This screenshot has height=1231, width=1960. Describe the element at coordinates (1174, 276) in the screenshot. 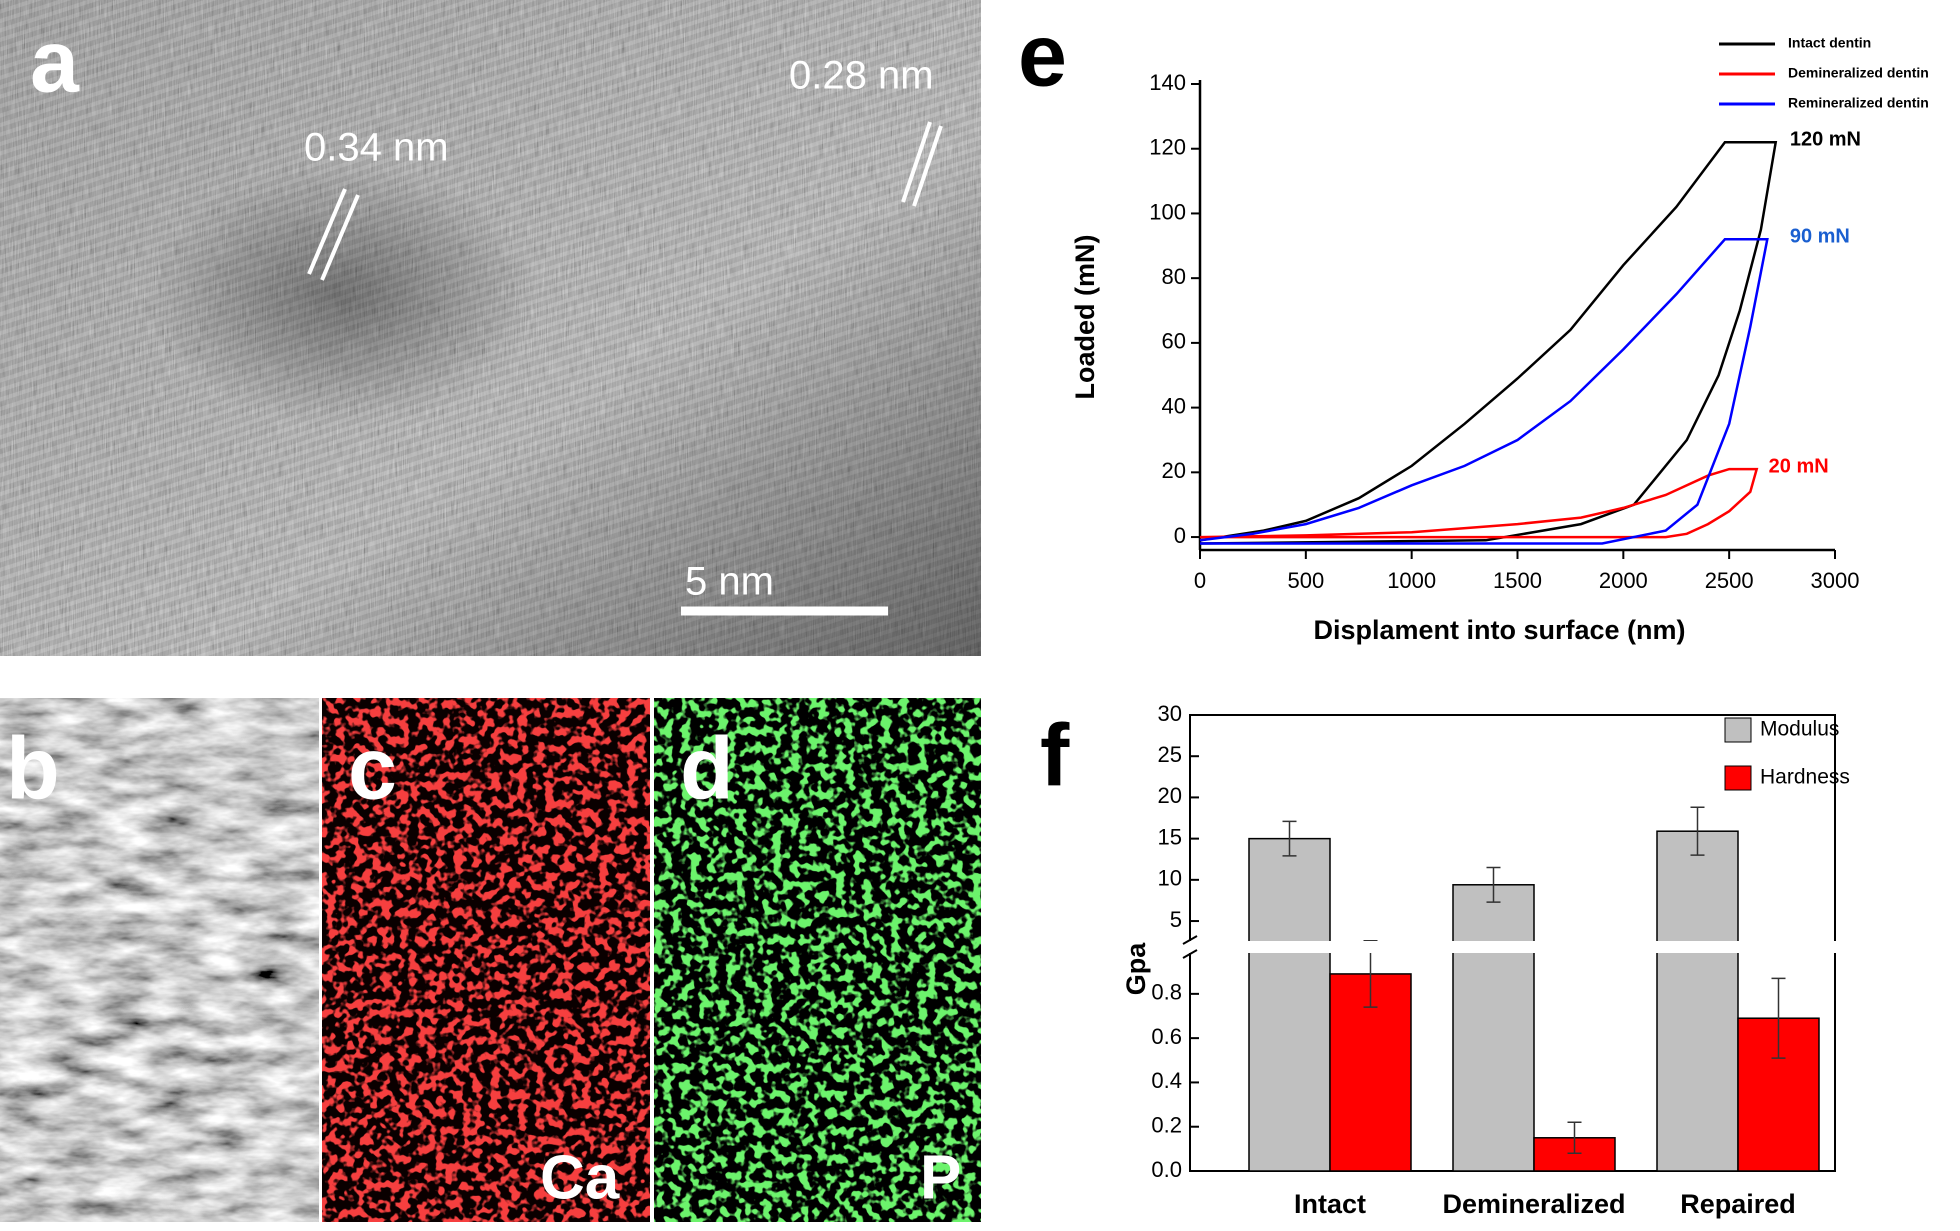

I see `y-tick-label: 80` at that location.